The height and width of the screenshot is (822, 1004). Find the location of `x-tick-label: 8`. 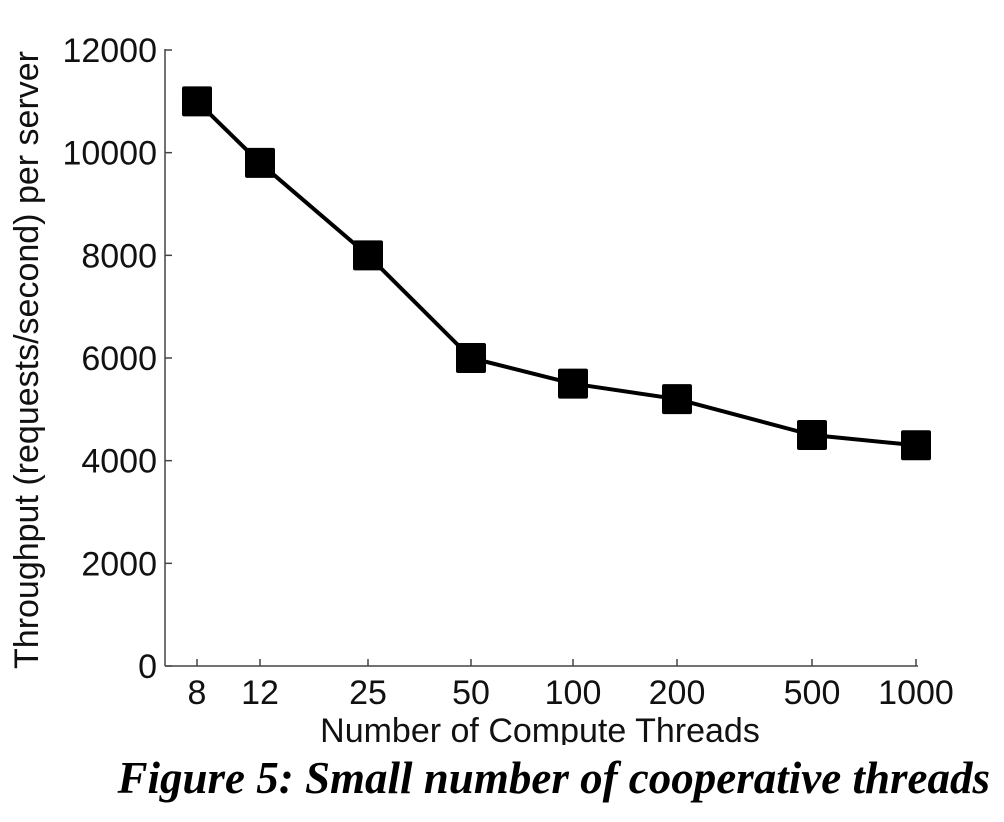

x-tick-label: 8 is located at coordinates (197, 693).